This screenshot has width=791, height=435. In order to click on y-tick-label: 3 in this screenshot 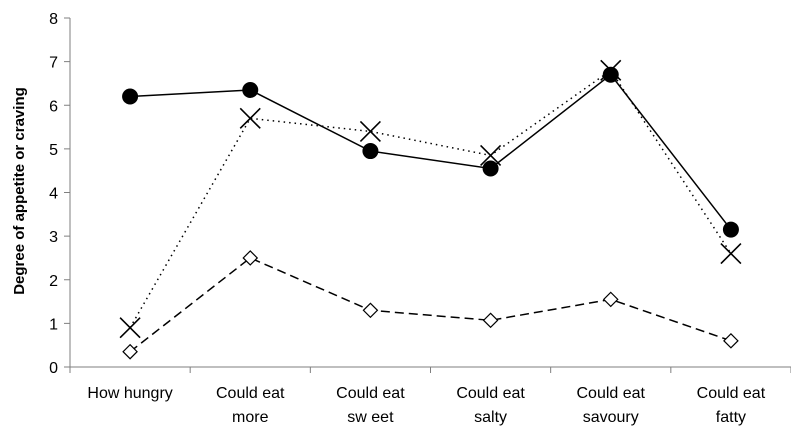, I will do `click(53, 237)`.